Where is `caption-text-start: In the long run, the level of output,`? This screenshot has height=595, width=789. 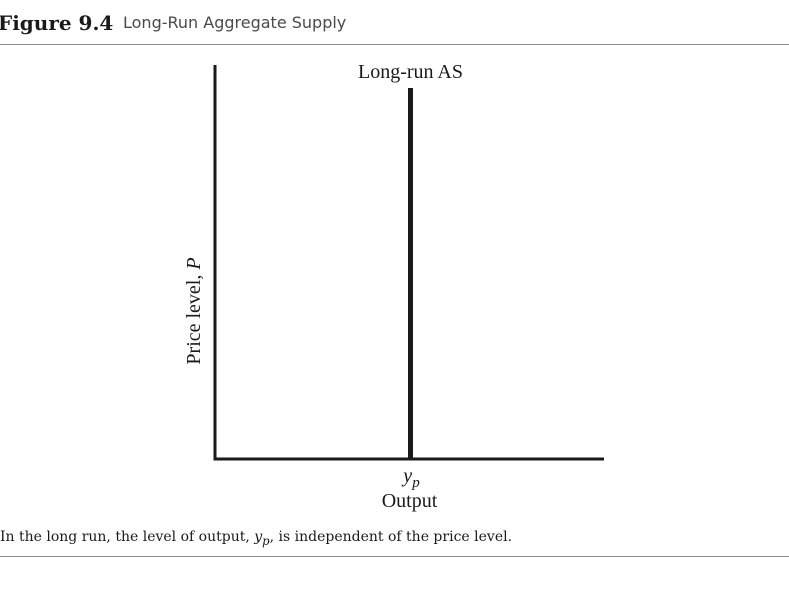 caption-text-start: In the long run, the level of output, is located at coordinates (127, 537).